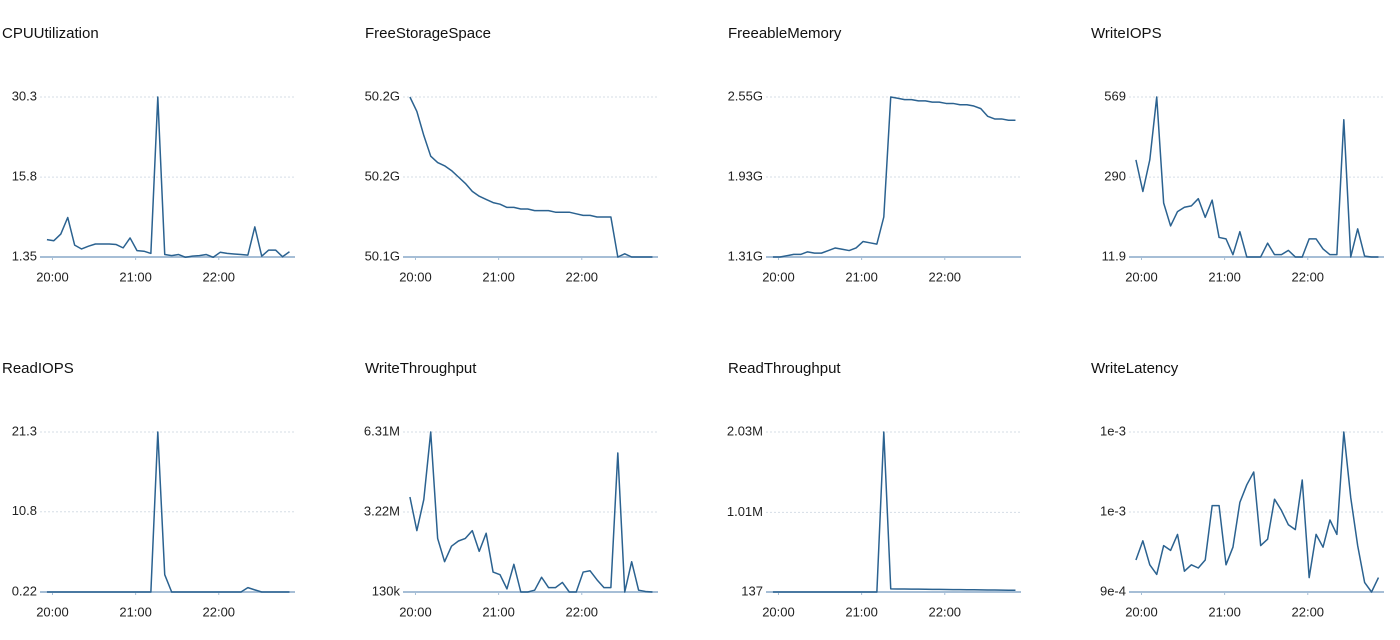  What do you see at coordinates (1115, 95) in the screenshot?
I see `y-tick-label: 569` at bounding box center [1115, 95].